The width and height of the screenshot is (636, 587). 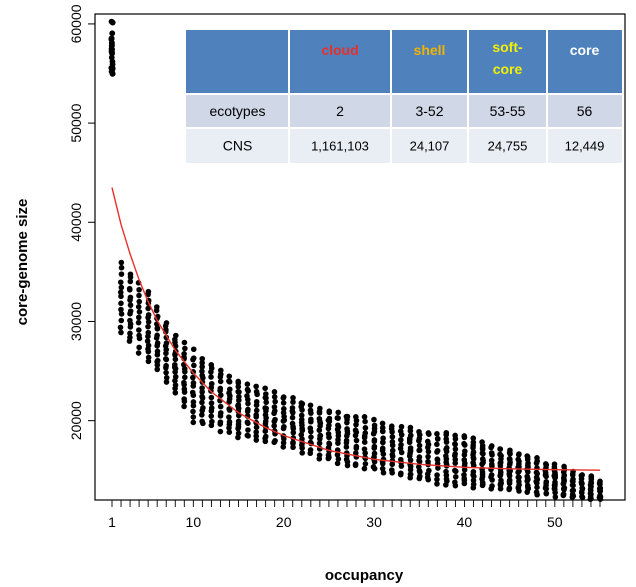 I want to click on x-tick-label: 30, so click(x=374, y=522).